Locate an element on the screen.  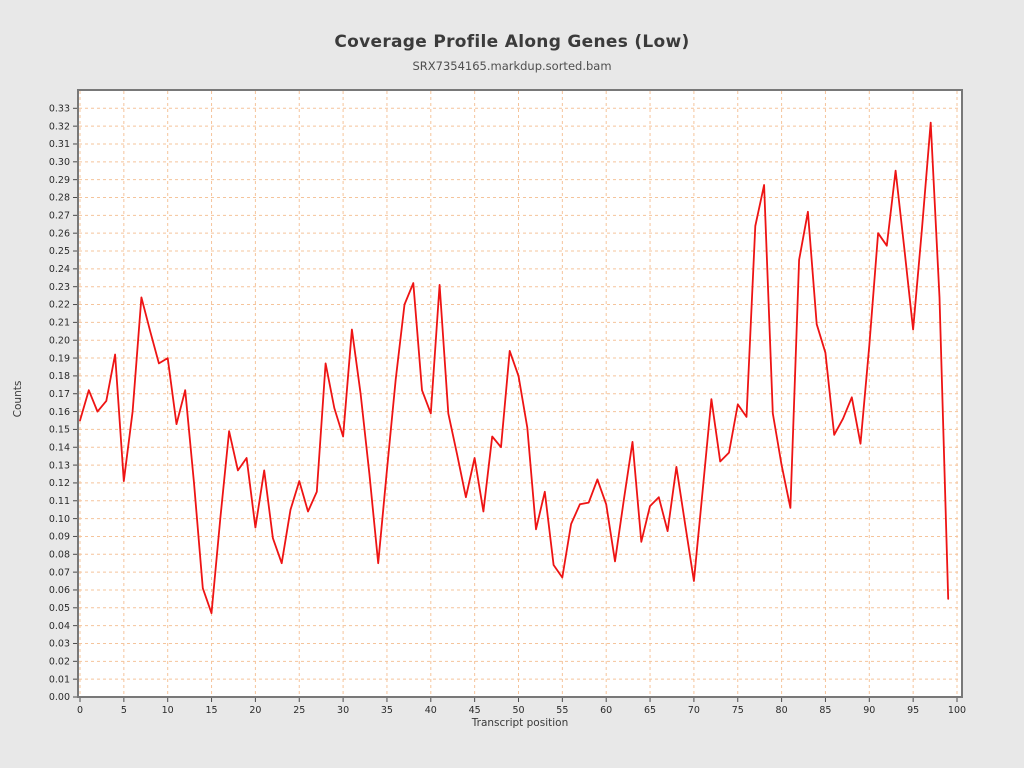
svg-text: 0.15 is located at coordinates (59, 430).